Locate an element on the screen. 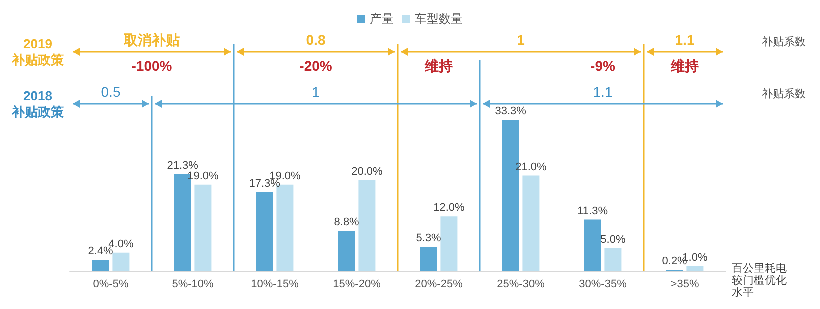 The height and width of the screenshot is (309, 820). legend-label: 车型数量 is located at coordinates (439, 19).